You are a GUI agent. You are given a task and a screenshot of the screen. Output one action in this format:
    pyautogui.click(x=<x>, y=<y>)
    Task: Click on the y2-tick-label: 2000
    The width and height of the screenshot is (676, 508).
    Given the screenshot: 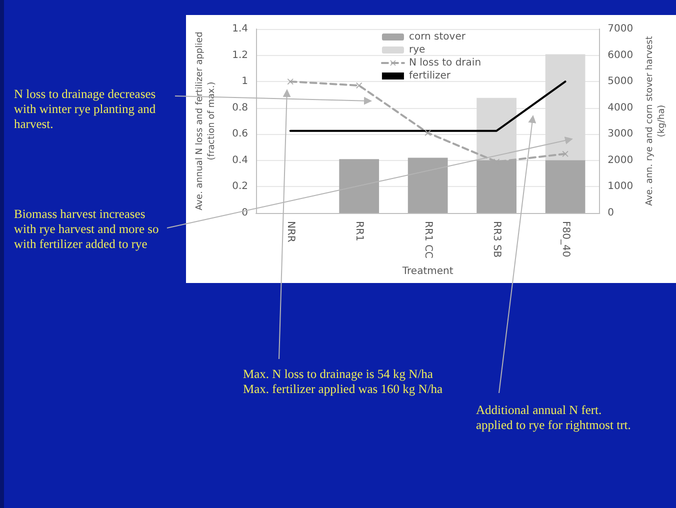 What is the action you would take?
    pyautogui.click(x=621, y=160)
    